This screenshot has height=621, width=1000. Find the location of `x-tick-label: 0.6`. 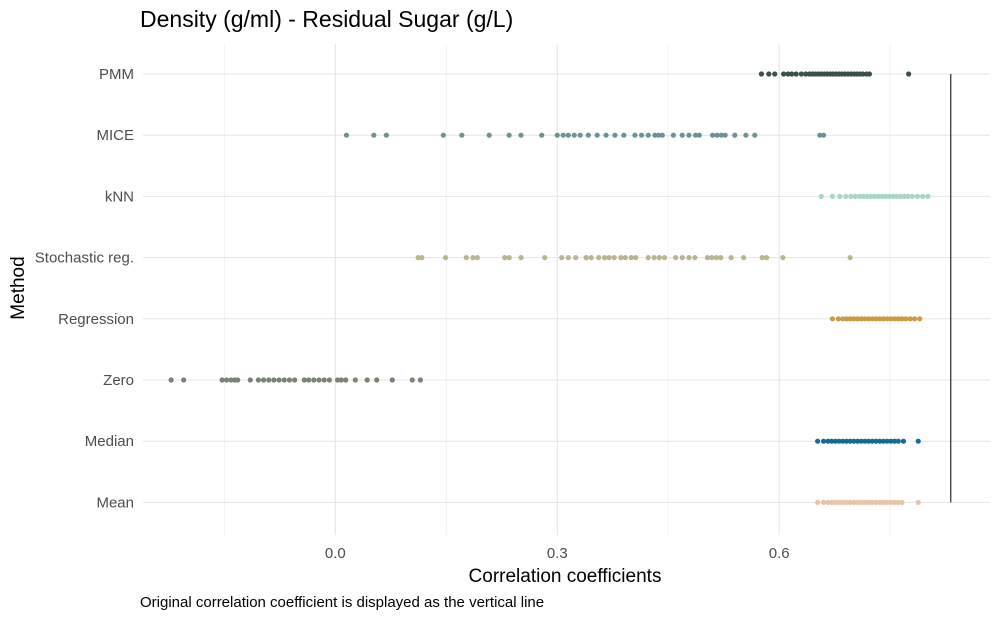

x-tick-label: 0.6 is located at coordinates (779, 553).